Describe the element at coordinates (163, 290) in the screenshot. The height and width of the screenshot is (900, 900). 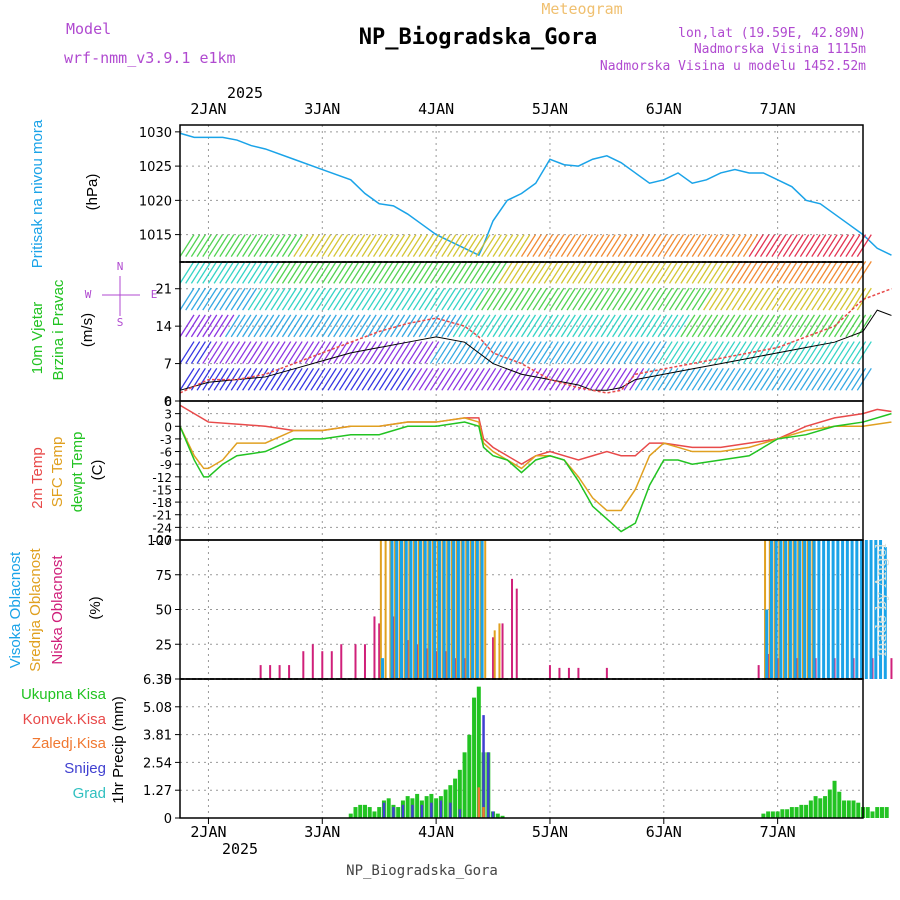
I see `y-tick-label: 21` at that location.